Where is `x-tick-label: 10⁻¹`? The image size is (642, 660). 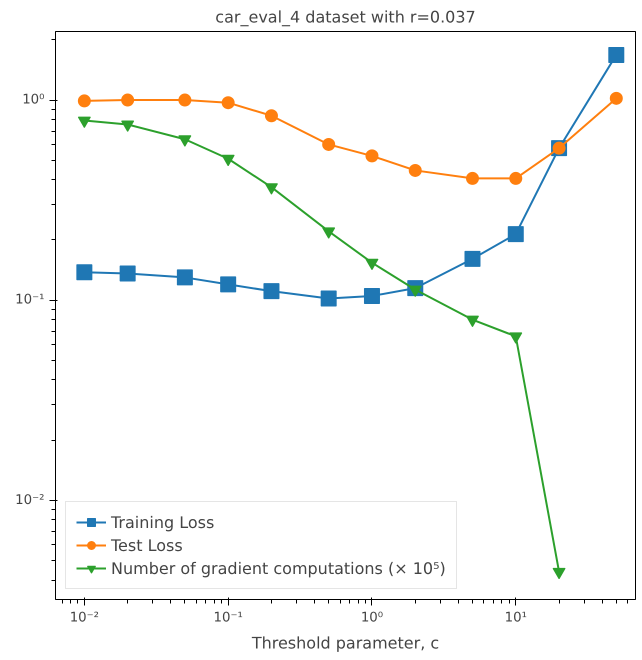
x-tick-label: 10⁻¹ is located at coordinates (228, 618).